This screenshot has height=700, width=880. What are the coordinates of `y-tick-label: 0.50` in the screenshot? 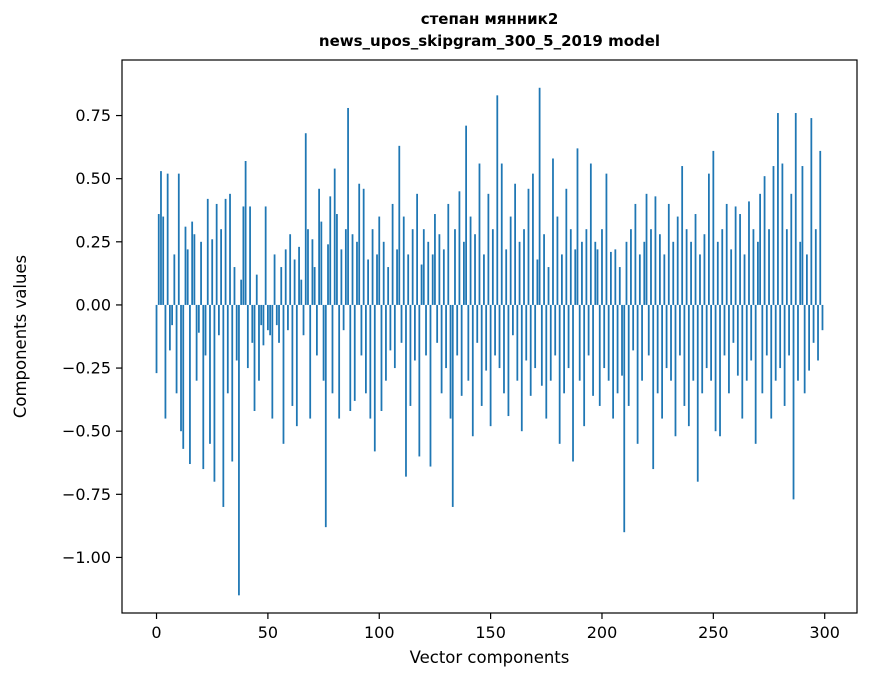 It's located at (93, 178).